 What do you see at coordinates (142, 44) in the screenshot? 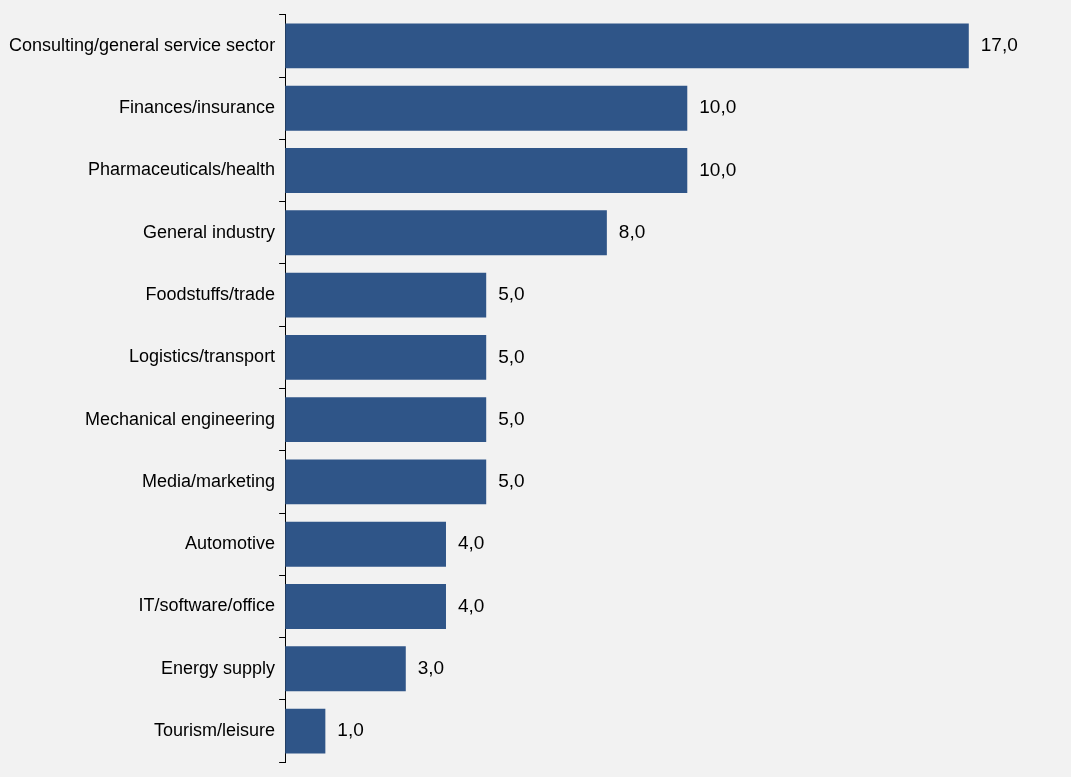
I see `y-tick-label: Consulting/general service sector` at bounding box center [142, 44].